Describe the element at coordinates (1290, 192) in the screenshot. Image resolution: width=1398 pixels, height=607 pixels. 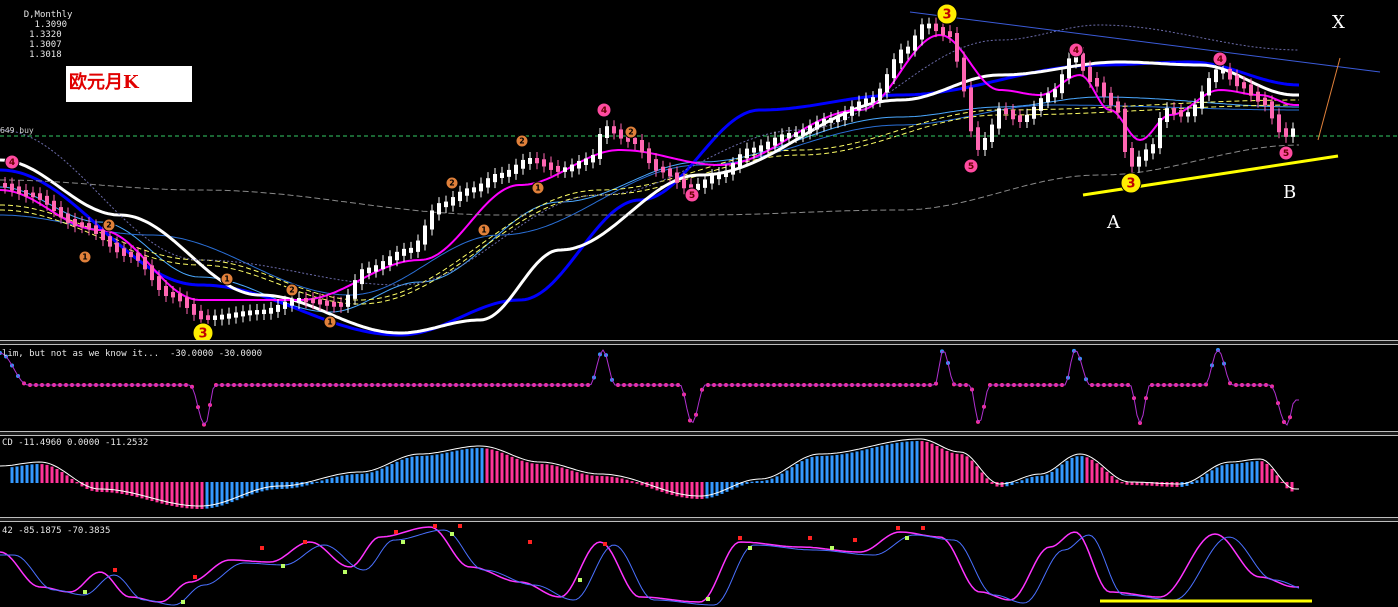
I see `annotation-b: B` at that location.